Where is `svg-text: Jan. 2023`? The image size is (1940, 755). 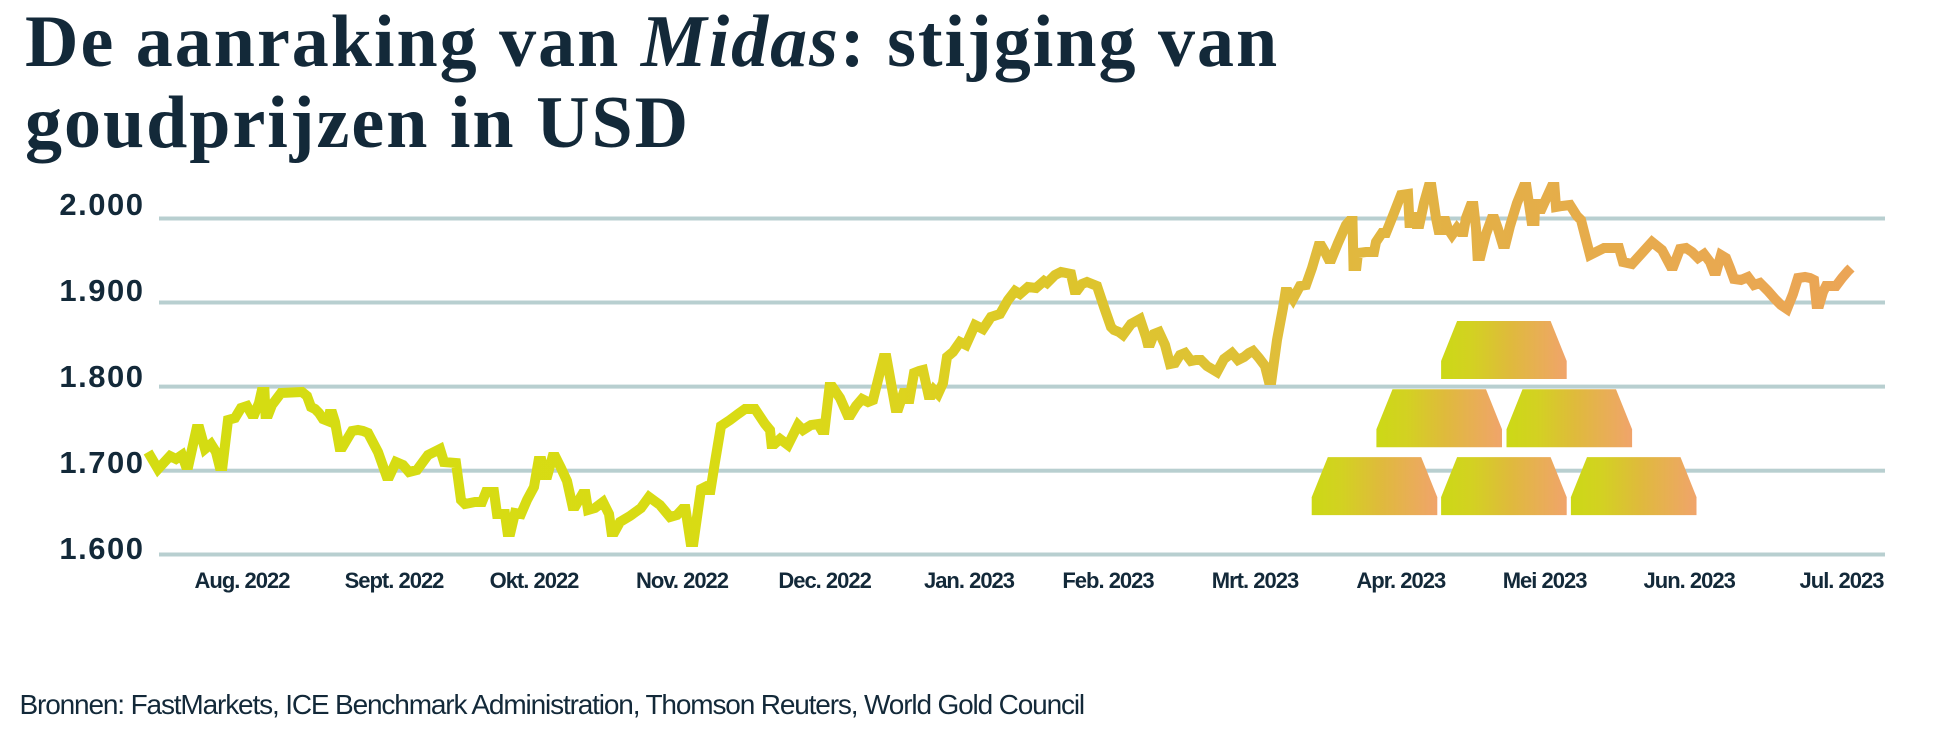 svg-text: Jan. 2023 is located at coordinates (969, 580).